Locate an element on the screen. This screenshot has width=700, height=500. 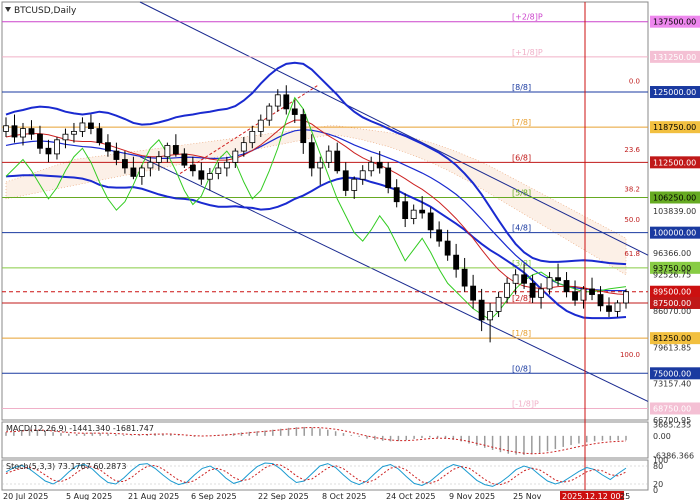
murrey-label-11: [-1/8]P is located at coordinates (525, 403).